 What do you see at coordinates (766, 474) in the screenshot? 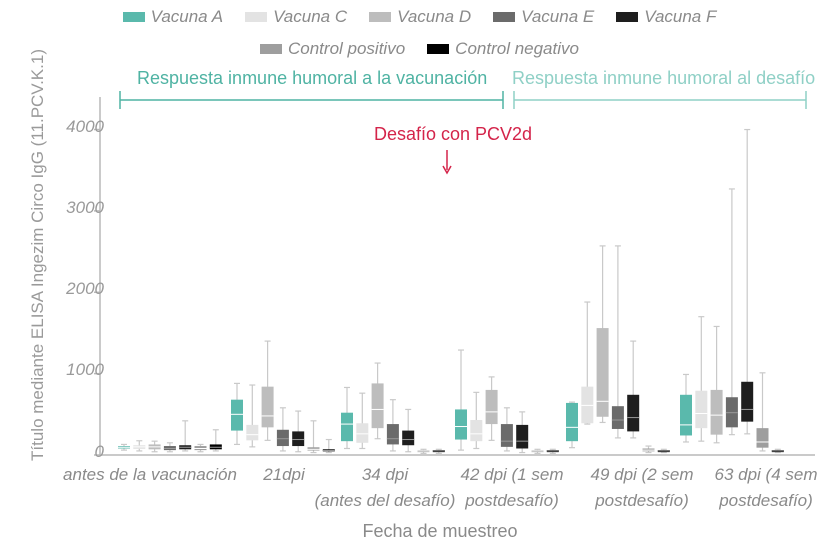
I see `x-tick-line: 63 dpi (4 sem` at bounding box center [766, 474].